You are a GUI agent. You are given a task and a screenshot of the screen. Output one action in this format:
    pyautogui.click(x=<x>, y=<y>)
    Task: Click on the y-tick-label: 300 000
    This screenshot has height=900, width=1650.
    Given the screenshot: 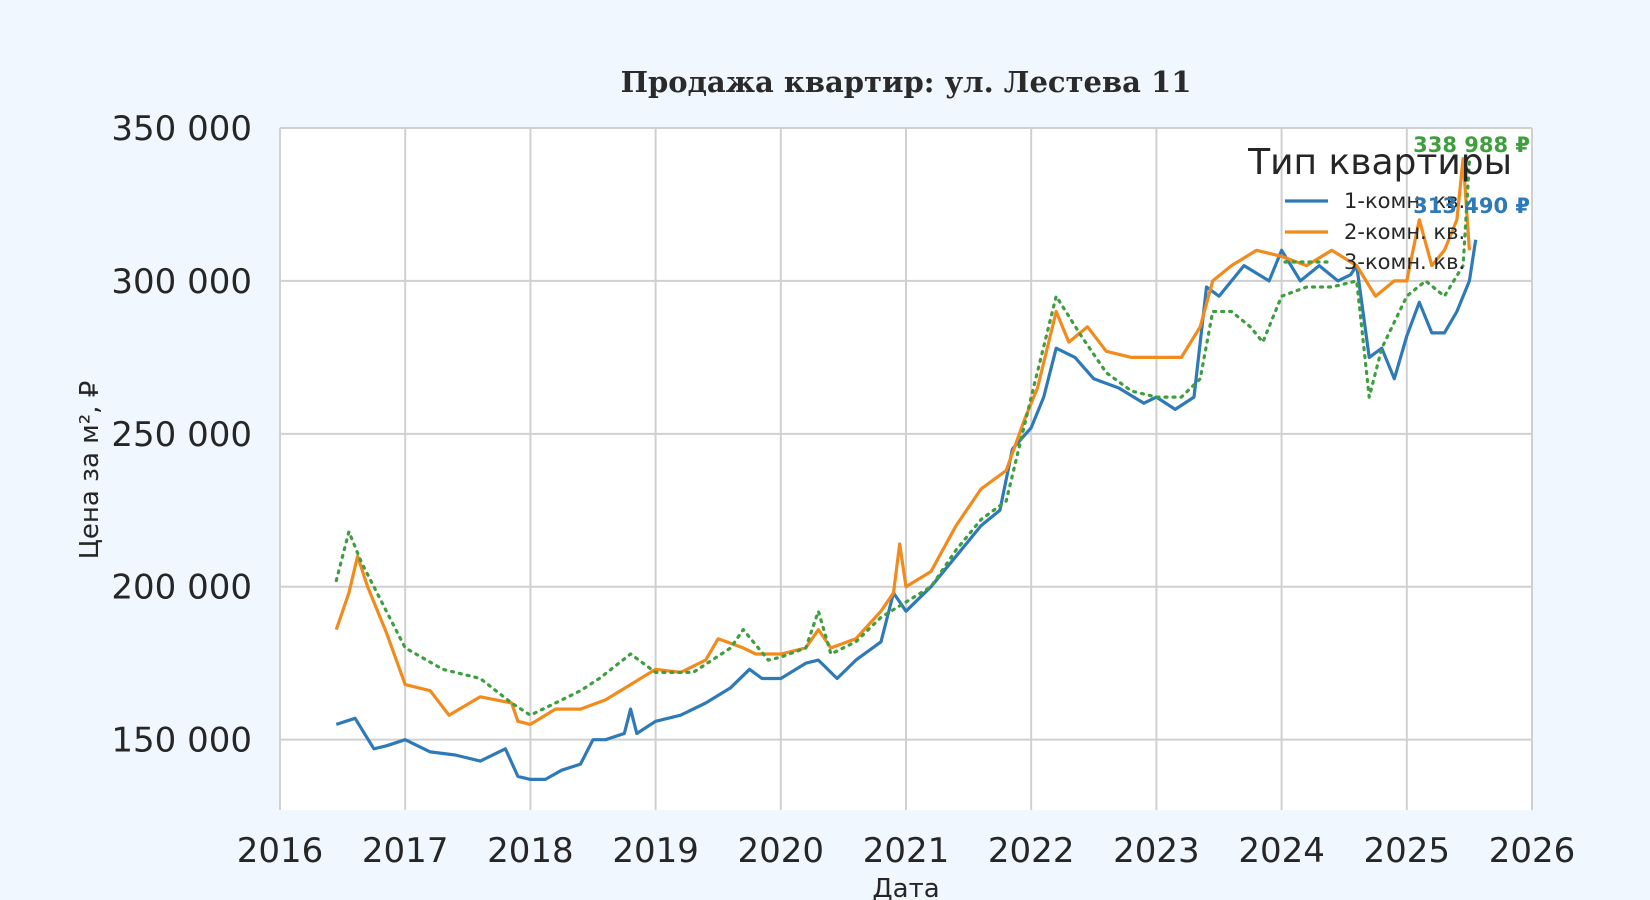 What is the action you would take?
    pyautogui.click(x=181, y=282)
    